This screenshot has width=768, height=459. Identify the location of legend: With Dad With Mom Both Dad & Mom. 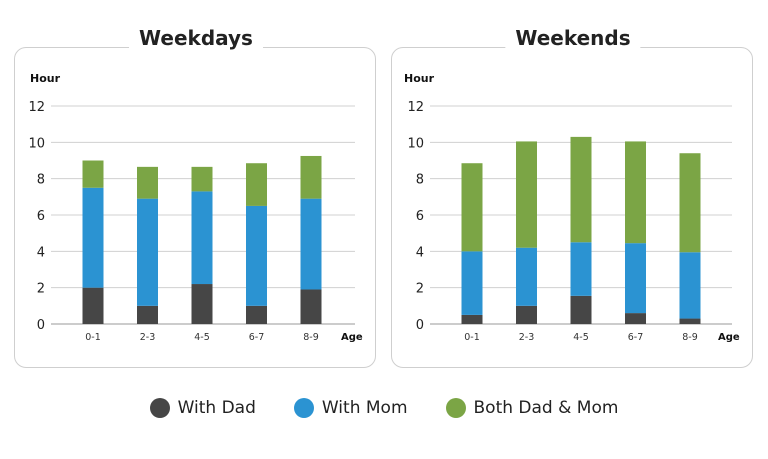
(384, 408).